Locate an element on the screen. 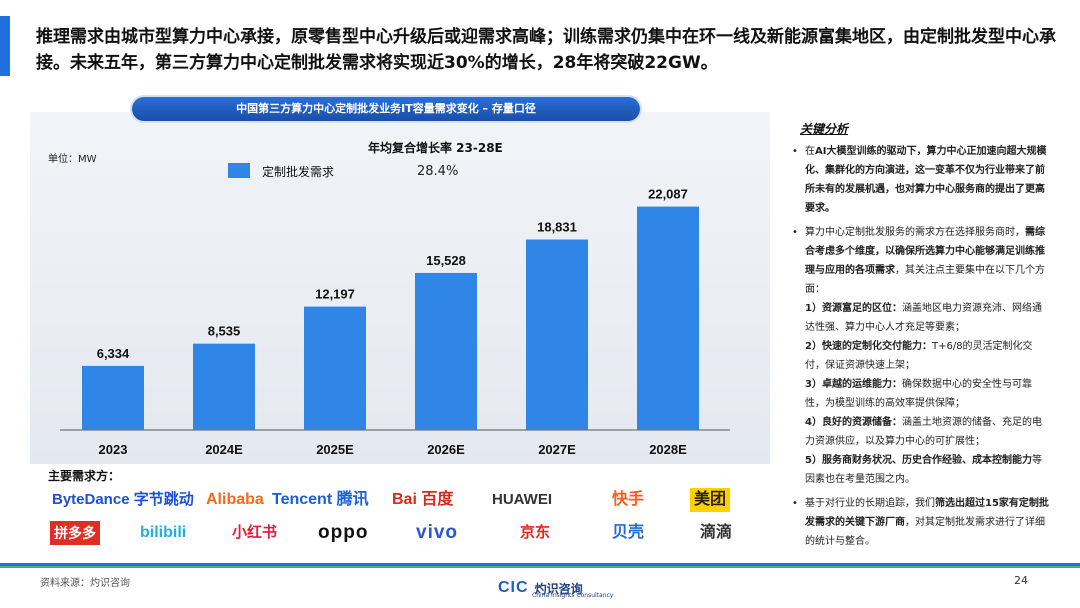 The image size is (1080, 608). logo-oppo: oppo is located at coordinates (343, 532).